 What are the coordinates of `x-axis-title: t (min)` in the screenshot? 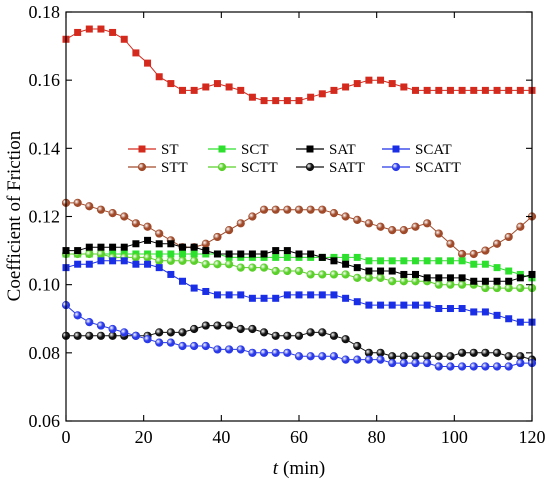 It's located at (299, 468).